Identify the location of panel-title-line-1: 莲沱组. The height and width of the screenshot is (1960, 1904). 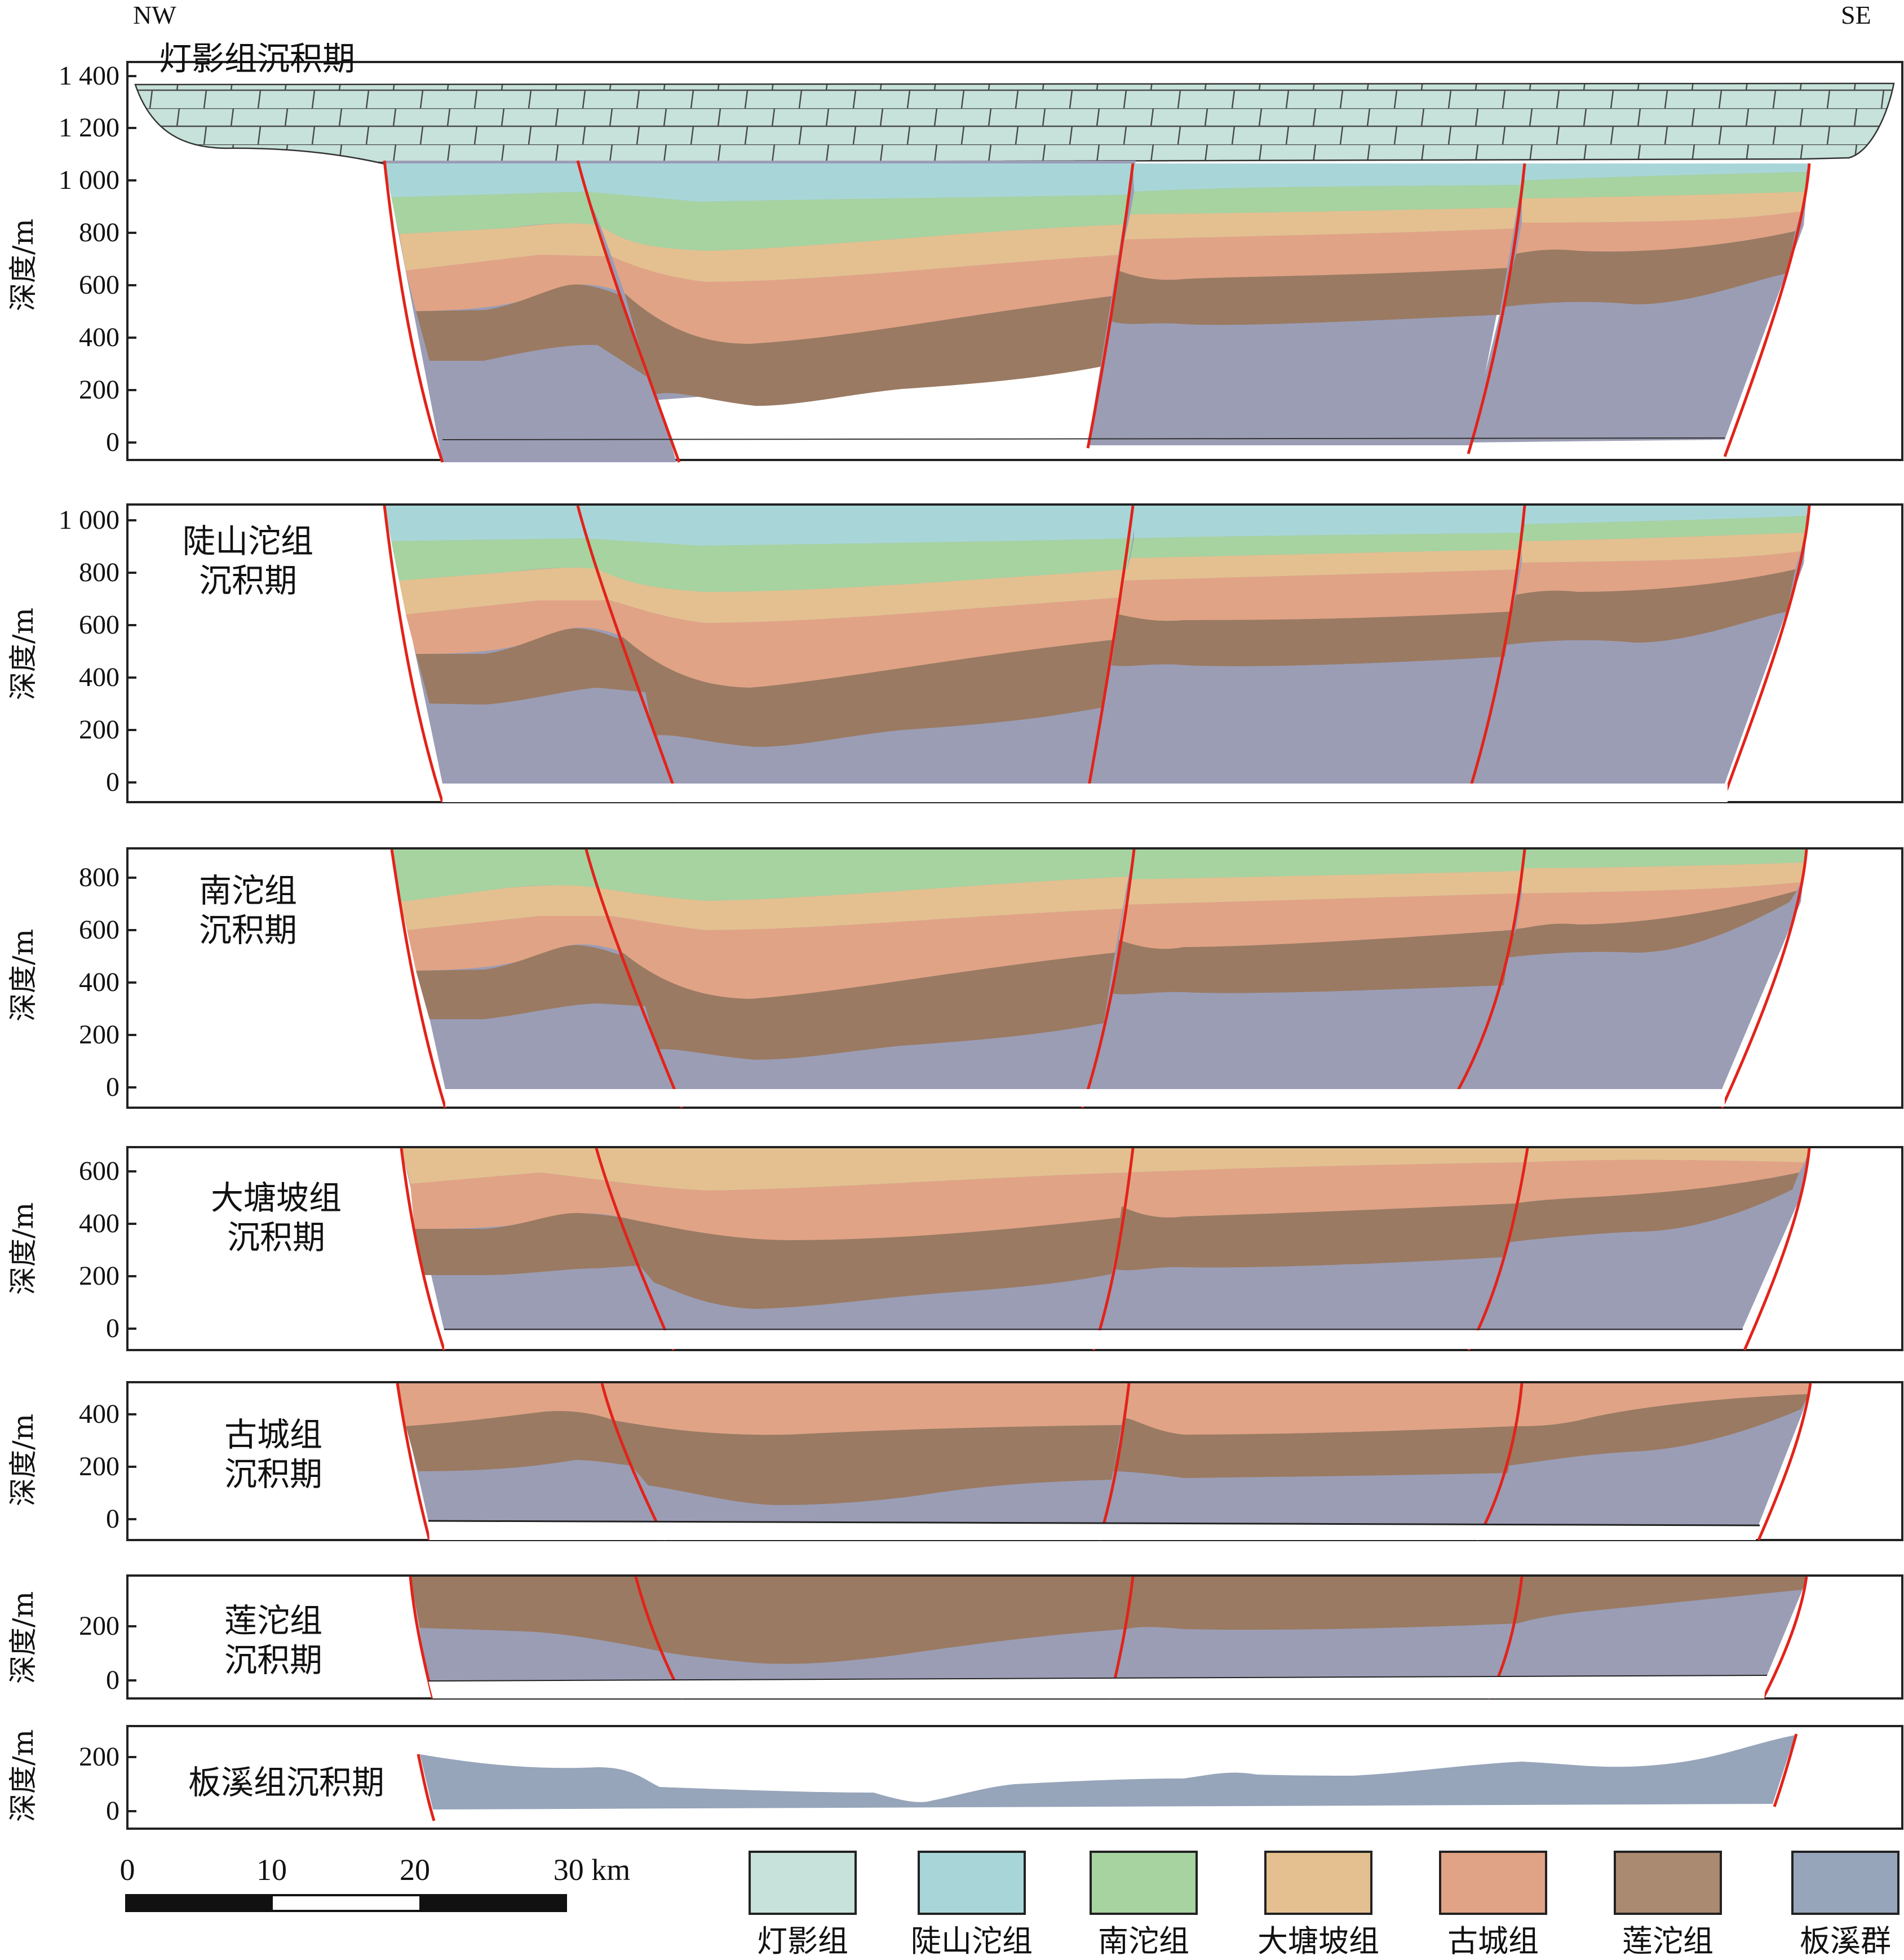
(273, 1621).